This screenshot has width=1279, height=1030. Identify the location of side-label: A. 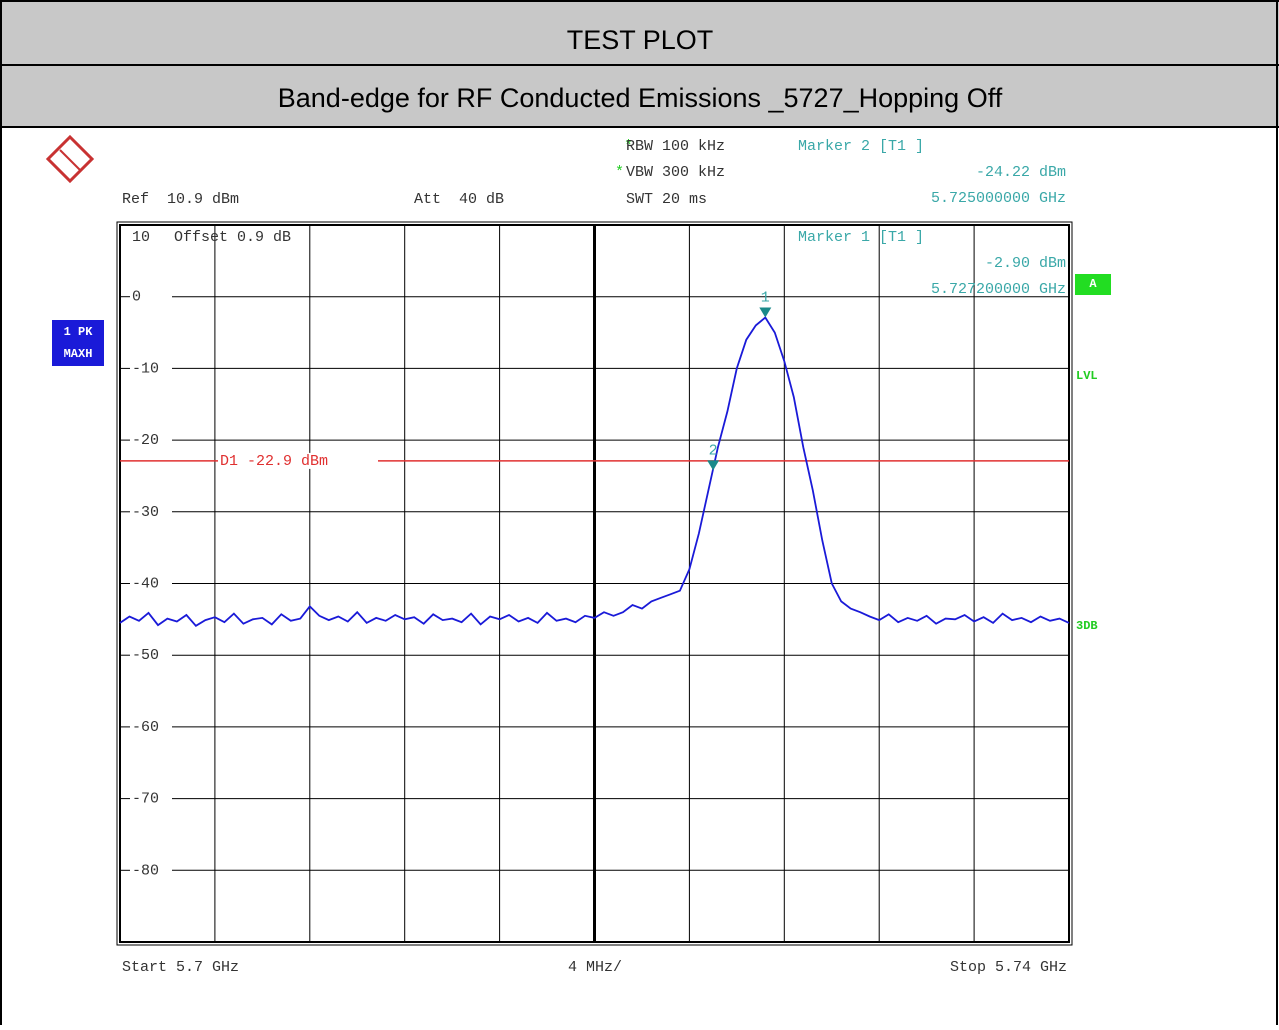
(1093, 284).